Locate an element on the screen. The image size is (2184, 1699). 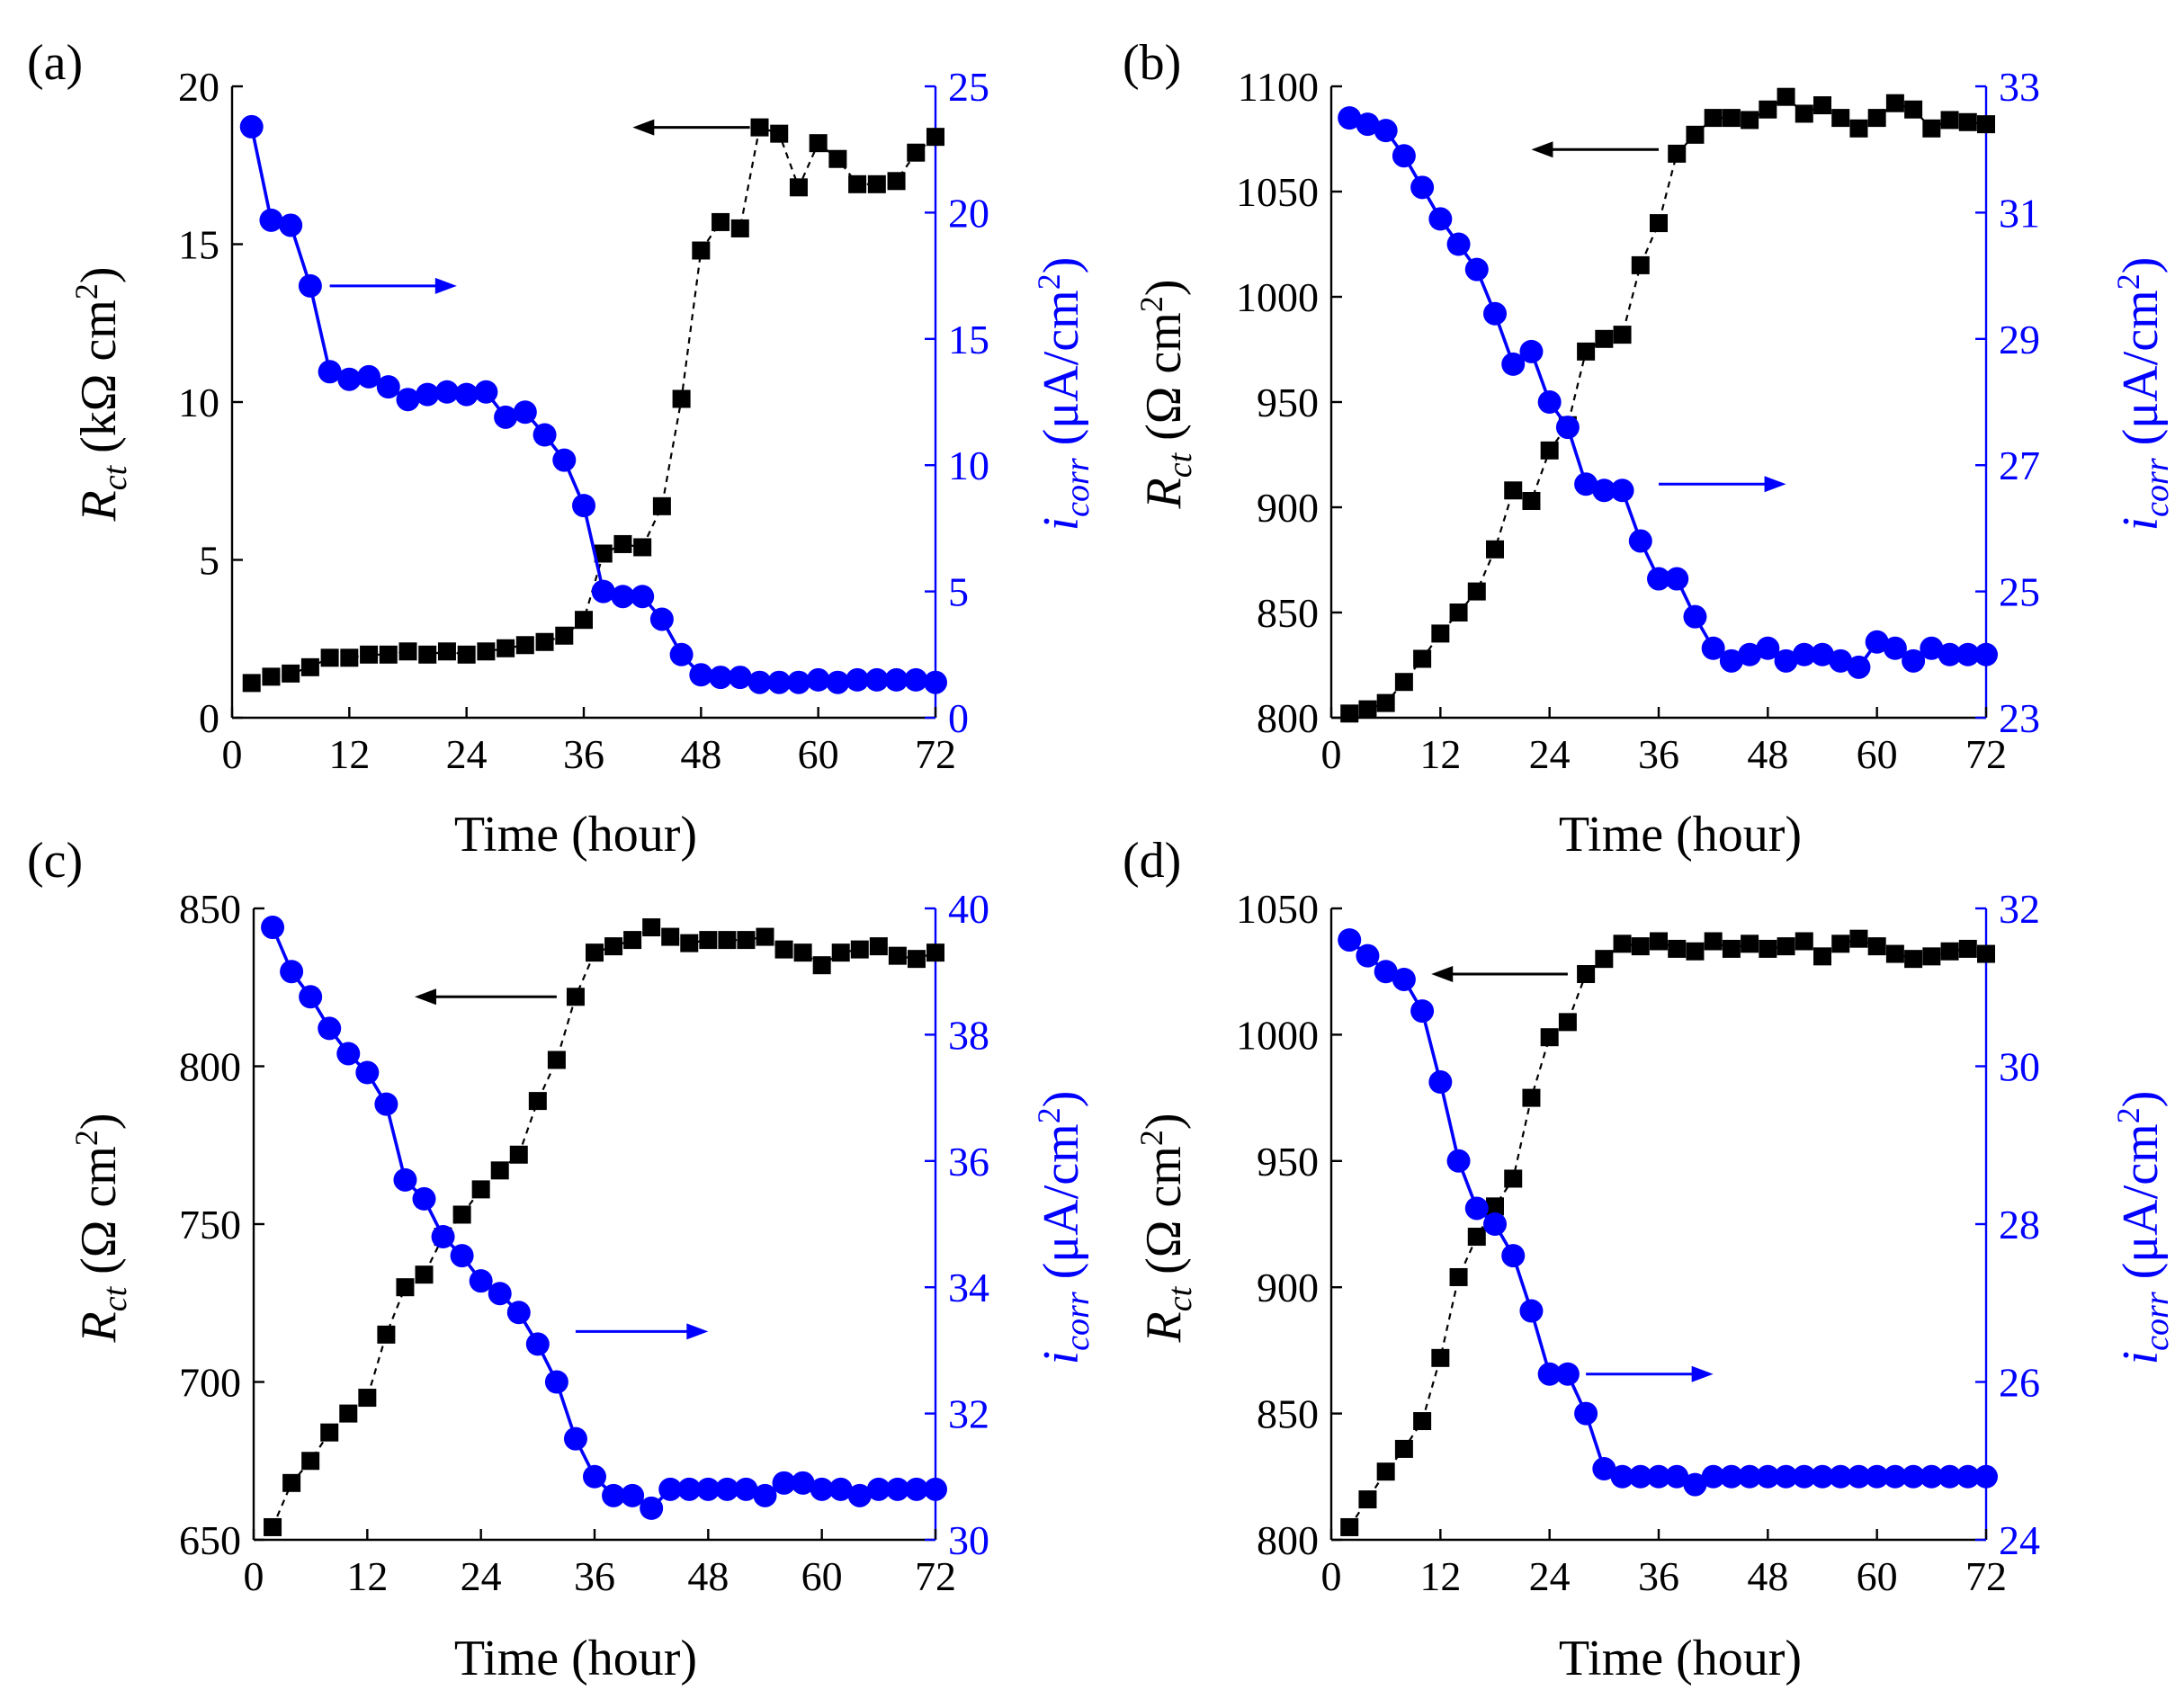
x-tick-label: 24 is located at coordinates (1550, 754).